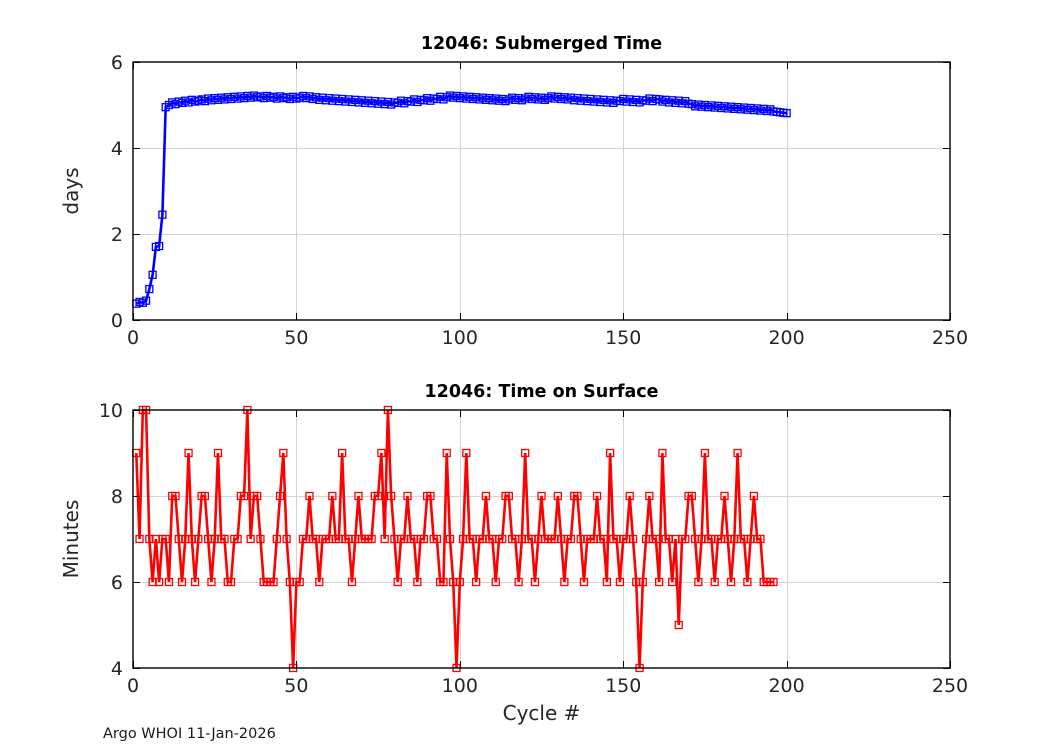 The image size is (1050, 750). What do you see at coordinates (541, 392) in the screenshot?
I see `bottom-chart-title: 12046: Time on Surface` at bounding box center [541, 392].